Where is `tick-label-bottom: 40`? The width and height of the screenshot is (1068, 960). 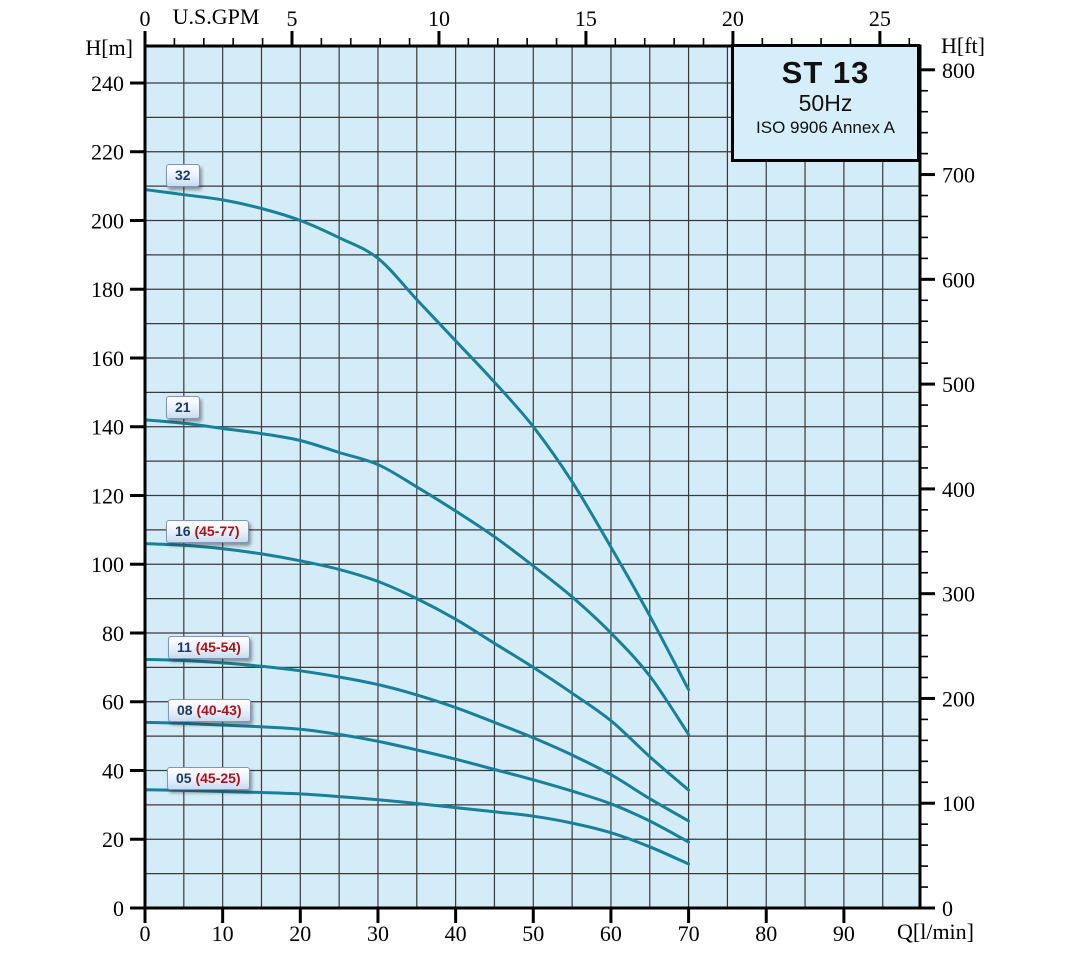
tick-label-bottom: 40 is located at coordinates (456, 933).